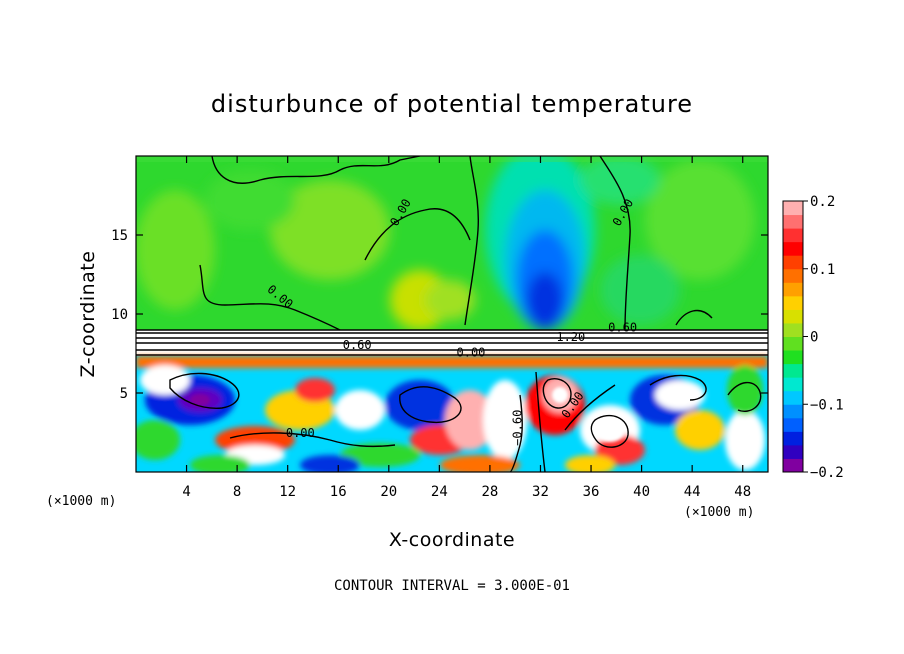 The width and height of the screenshot is (904, 654). Describe the element at coordinates (518, 428) in the screenshot. I see `contour-label: −0.60` at that location.